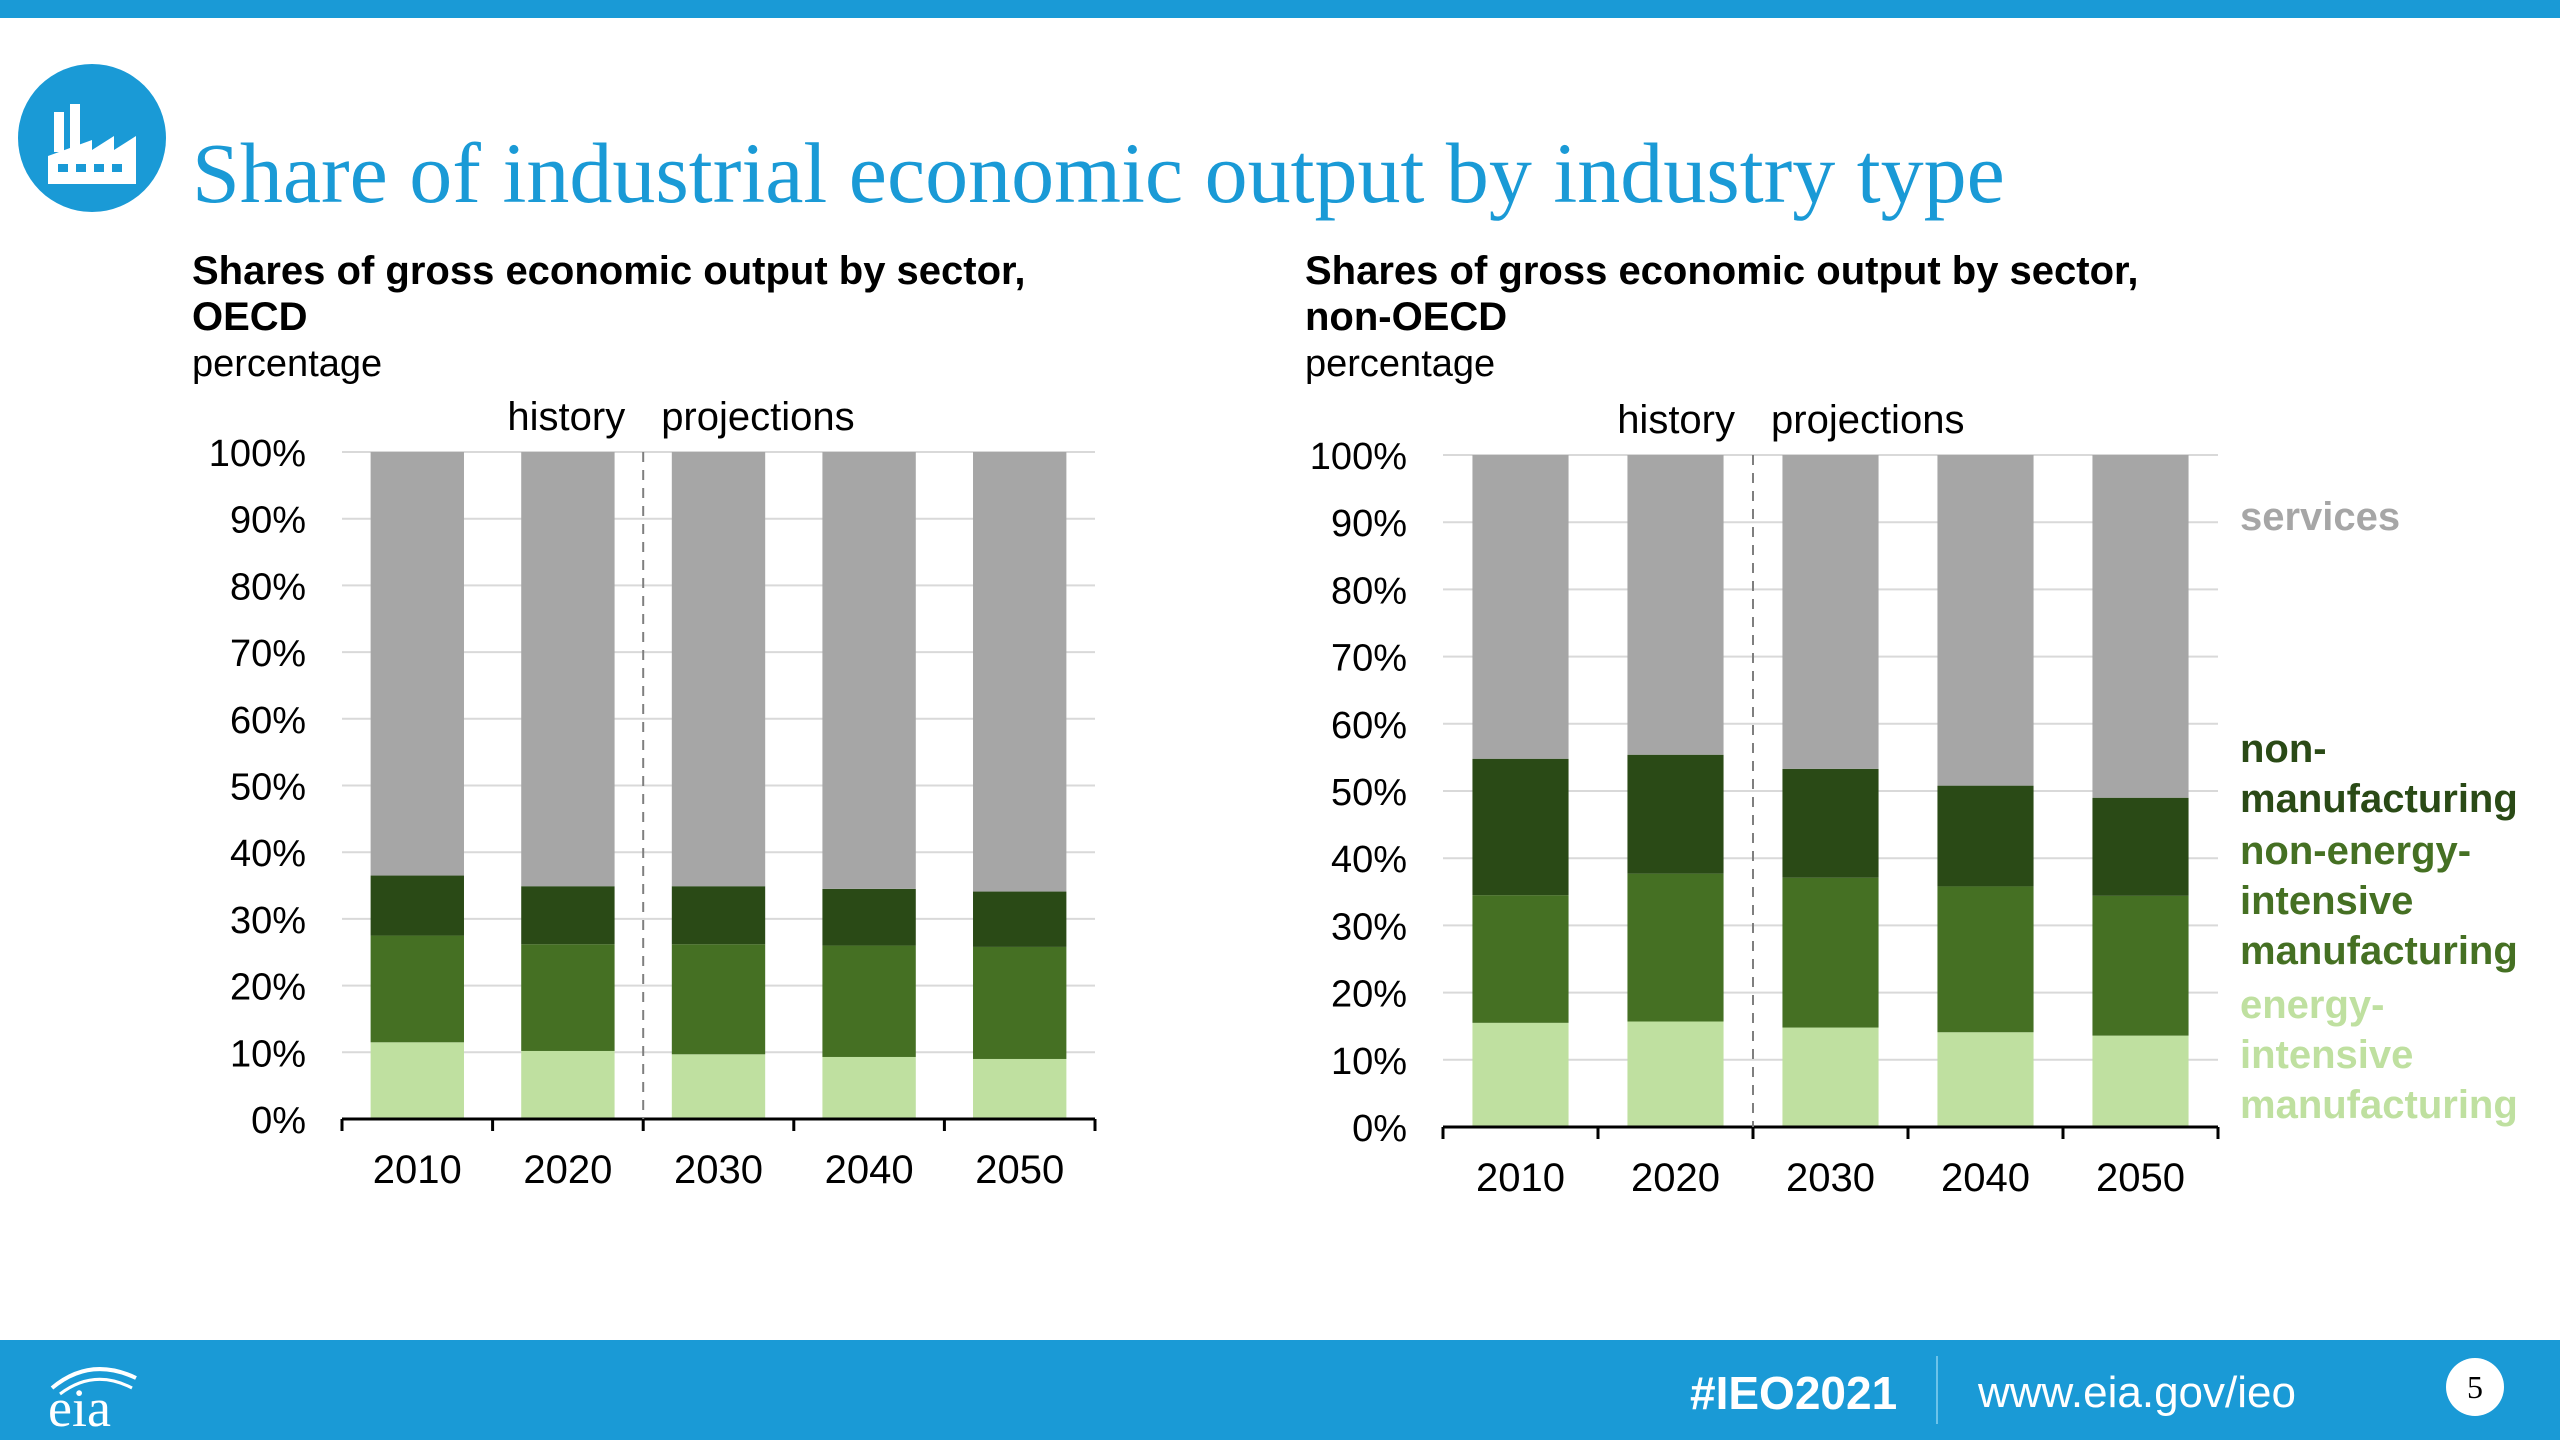 This screenshot has height=1440, width=2560. I want to click on factory-icon, so click(92, 138).